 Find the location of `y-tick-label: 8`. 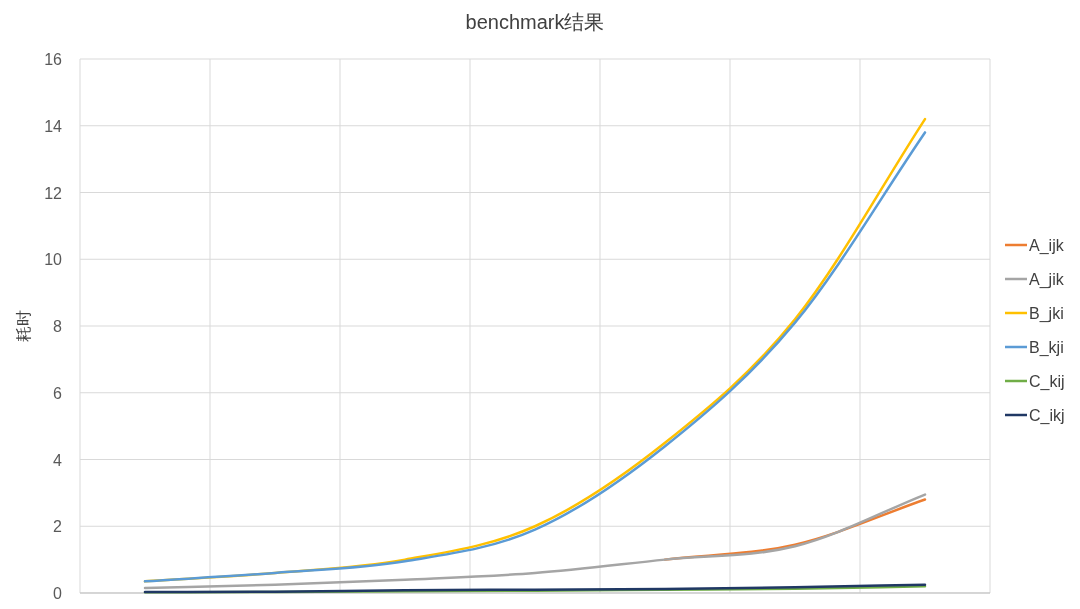

y-tick-label: 8 is located at coordinates (58, 326).